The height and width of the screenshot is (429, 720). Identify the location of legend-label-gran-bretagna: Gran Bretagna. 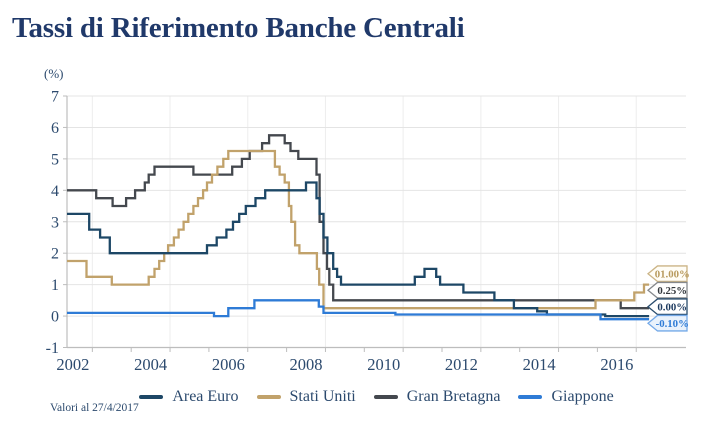
(453, 396).